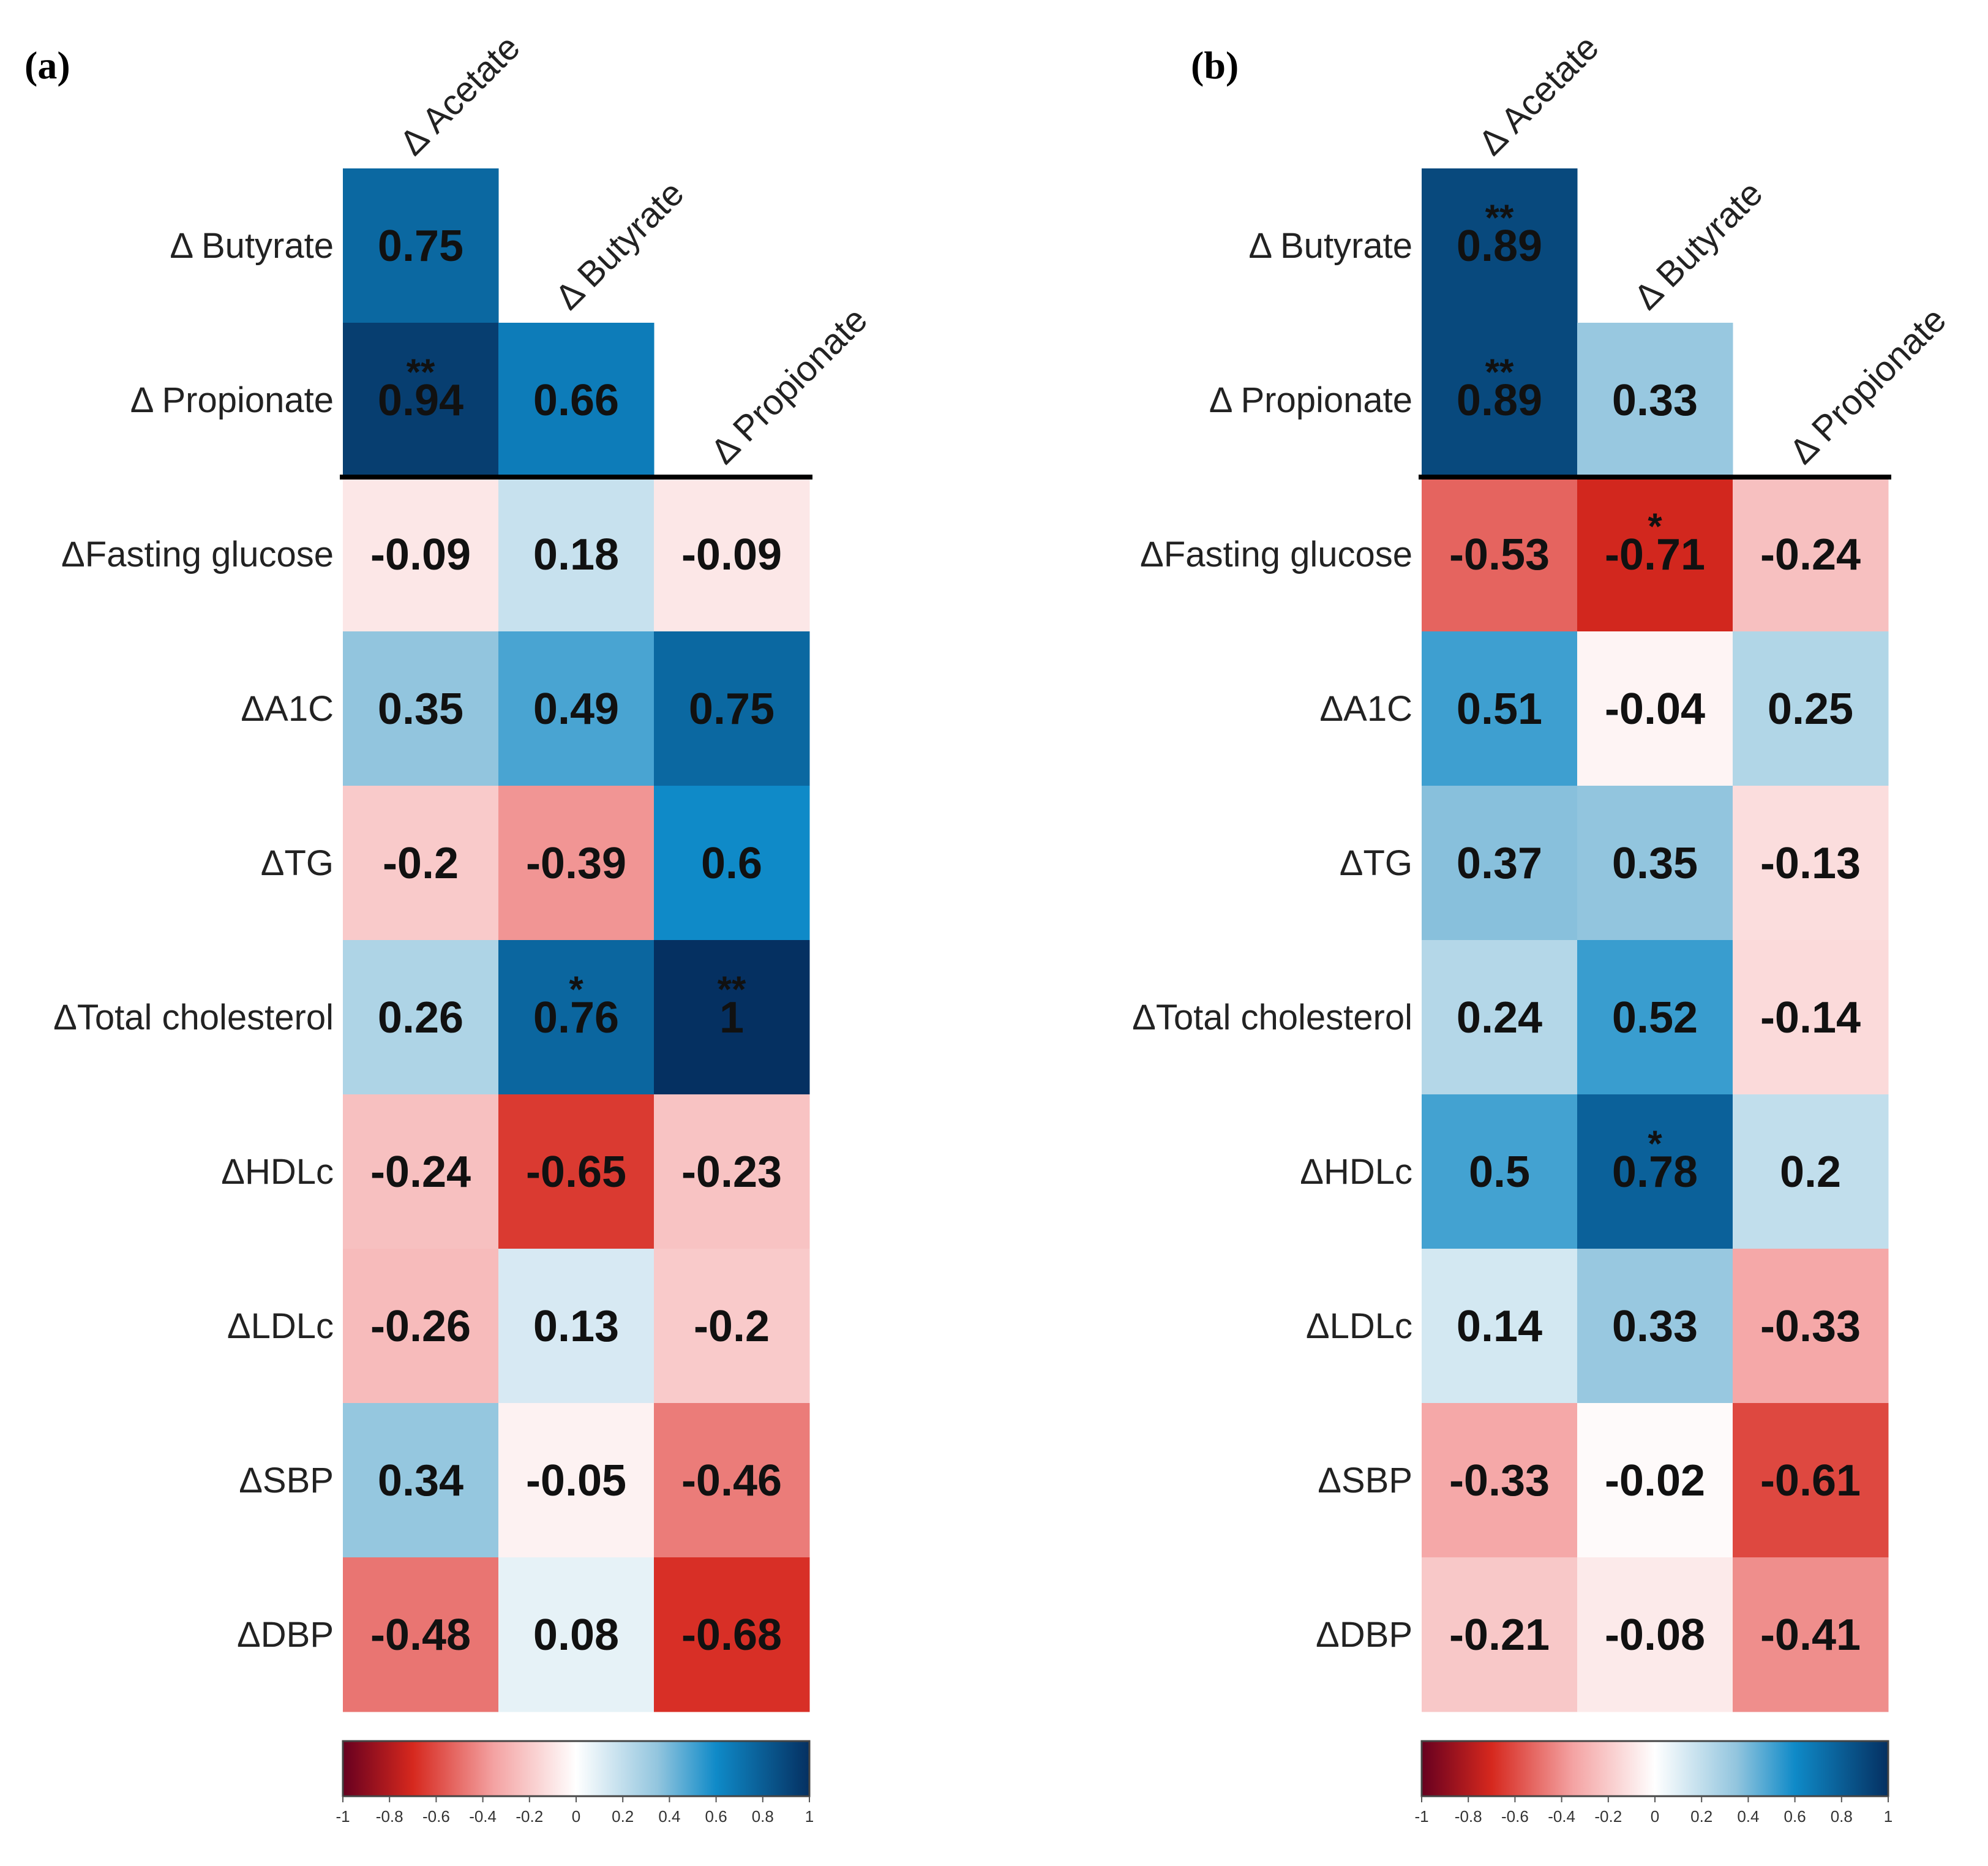 The height and width of the screenshot is (1866, 1988). I want to click on column-label: Δ Acetate, so click(460, 96).